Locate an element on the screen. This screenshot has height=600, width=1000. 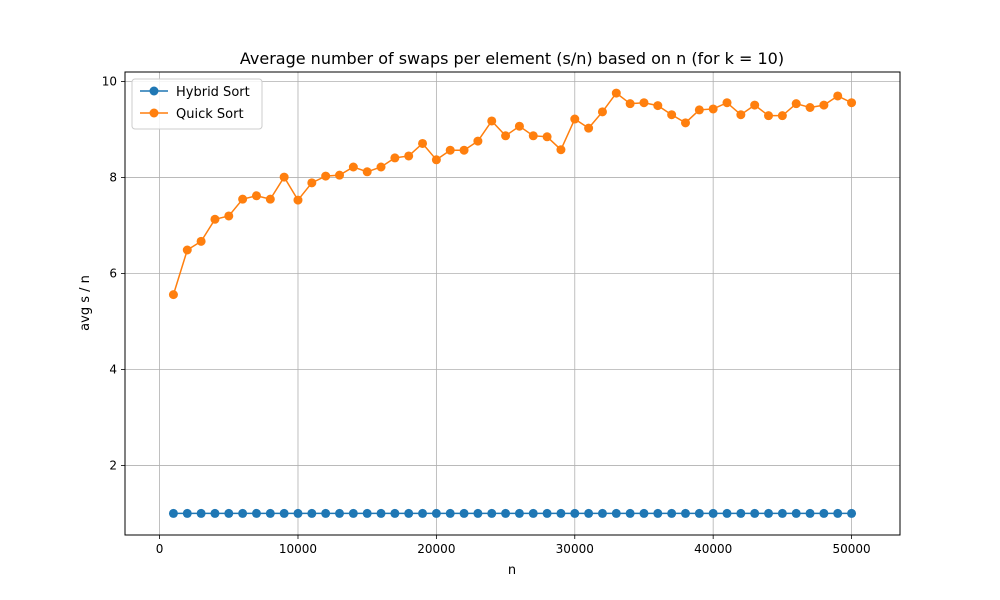
x-tick-label: 10000 is located at coordinates (298, 549).